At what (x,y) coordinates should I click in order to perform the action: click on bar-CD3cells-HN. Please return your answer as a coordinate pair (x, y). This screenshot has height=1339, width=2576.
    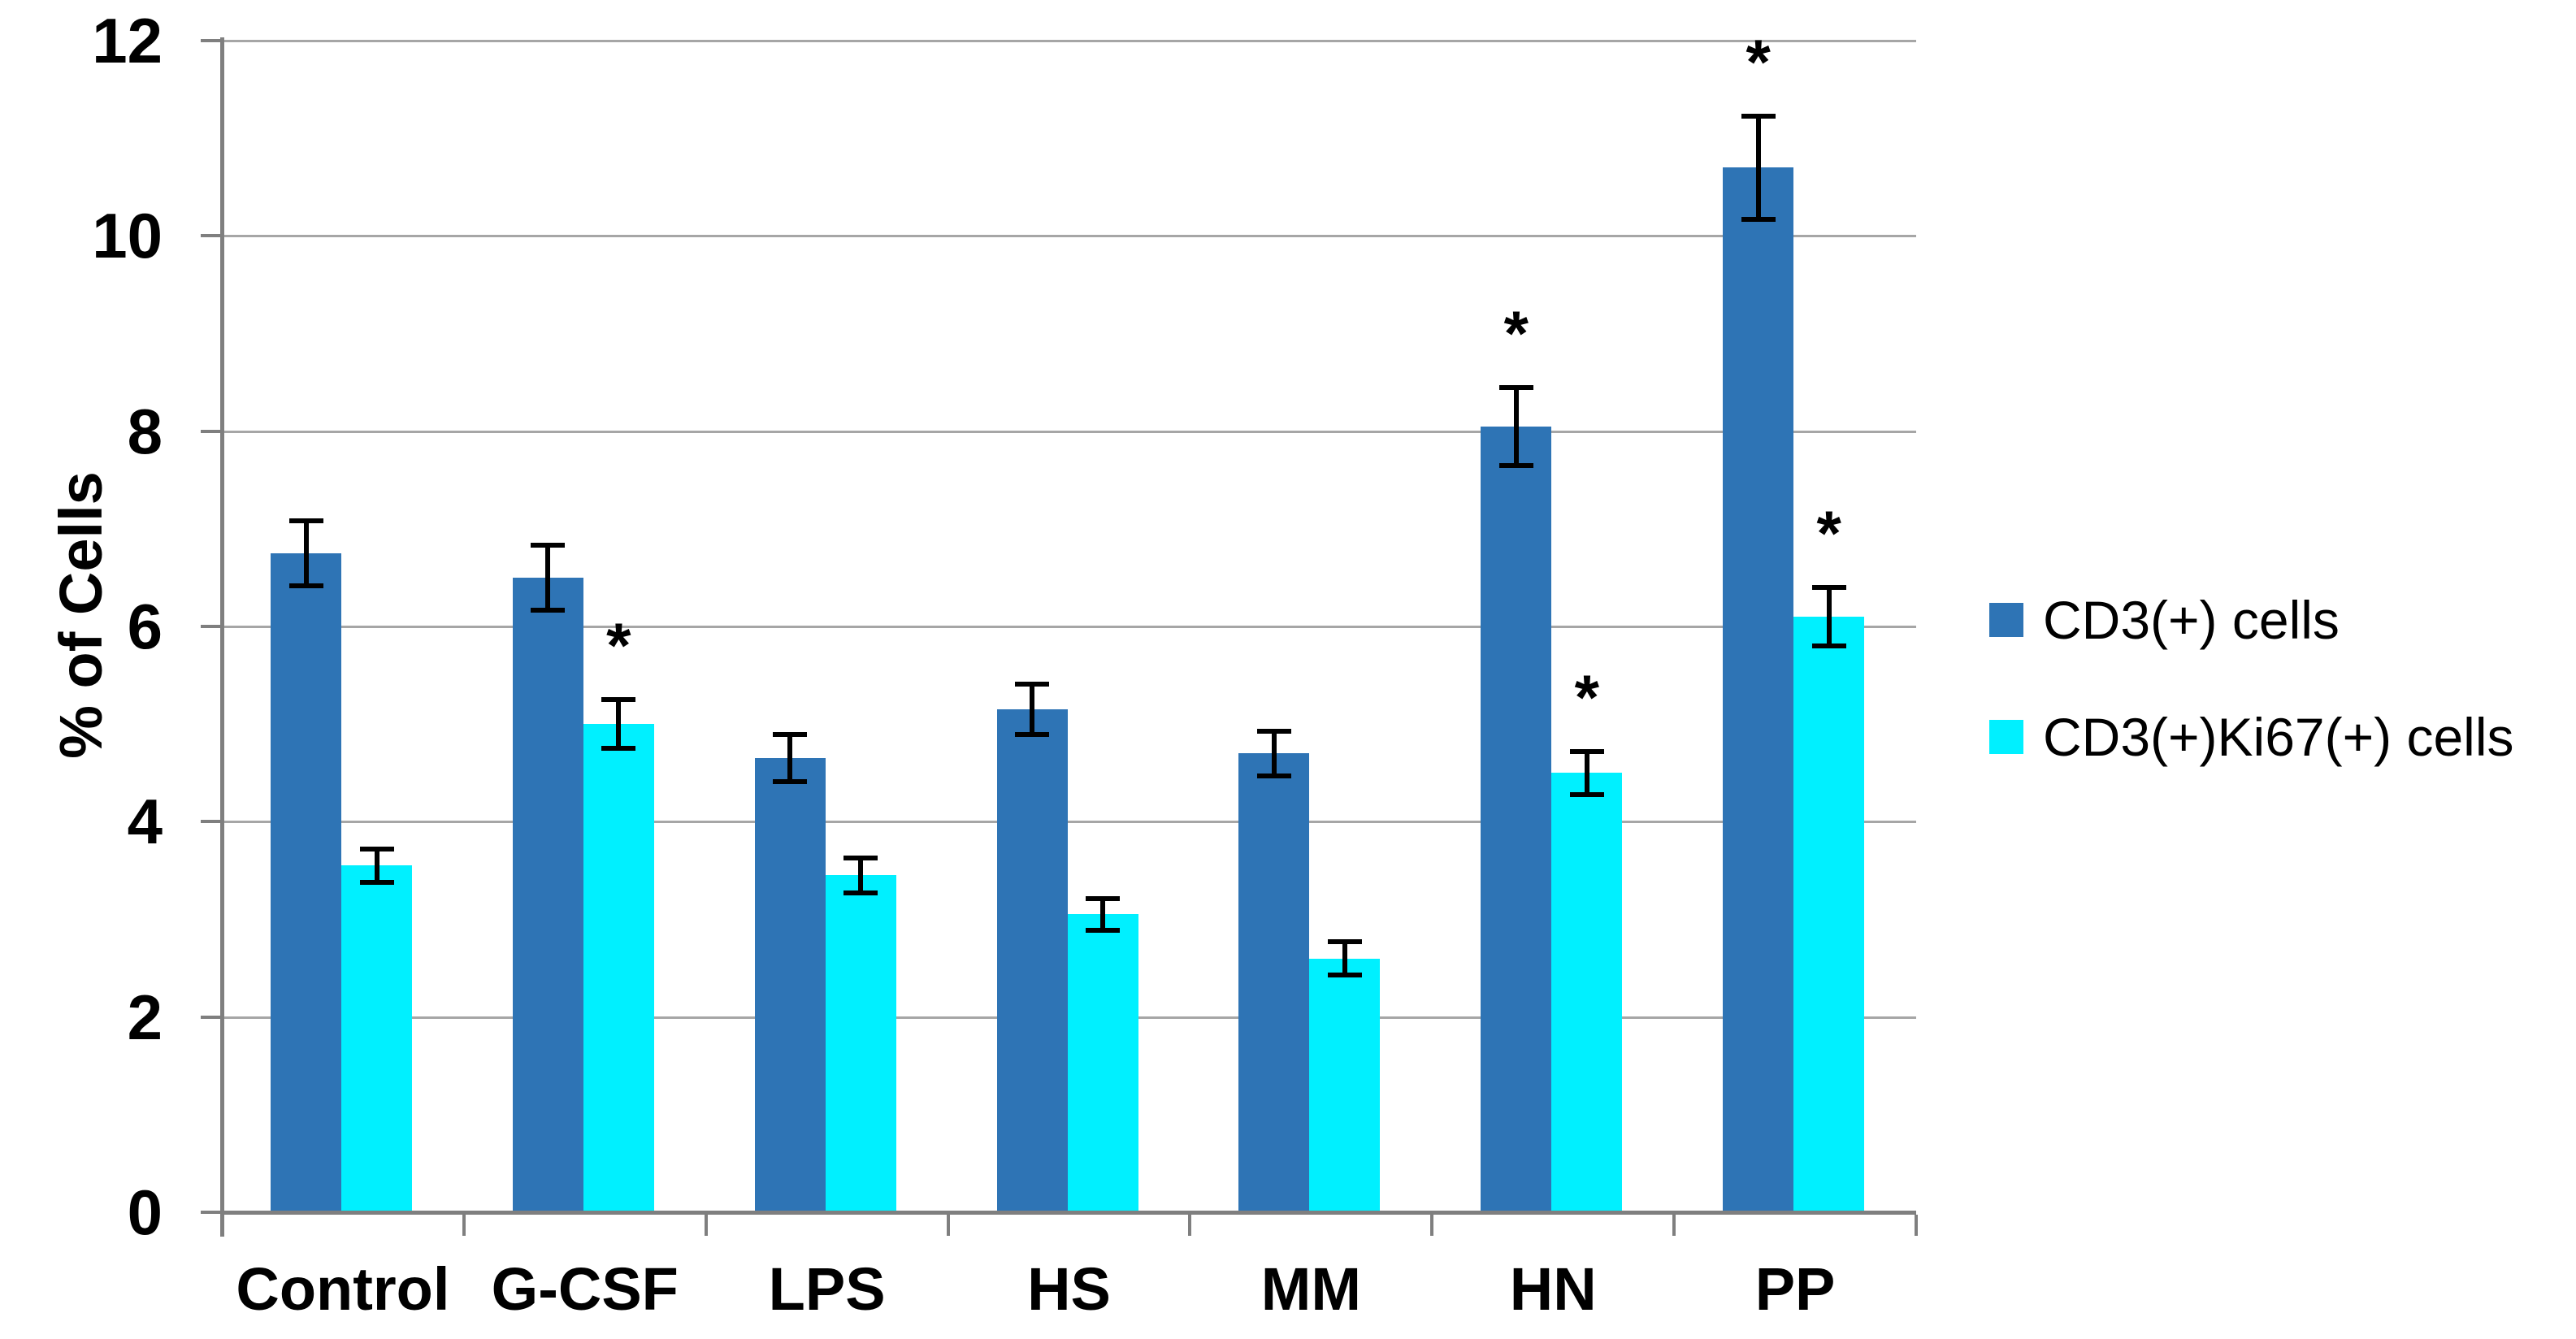
    Looking at the image, I should click on (1516, 819).